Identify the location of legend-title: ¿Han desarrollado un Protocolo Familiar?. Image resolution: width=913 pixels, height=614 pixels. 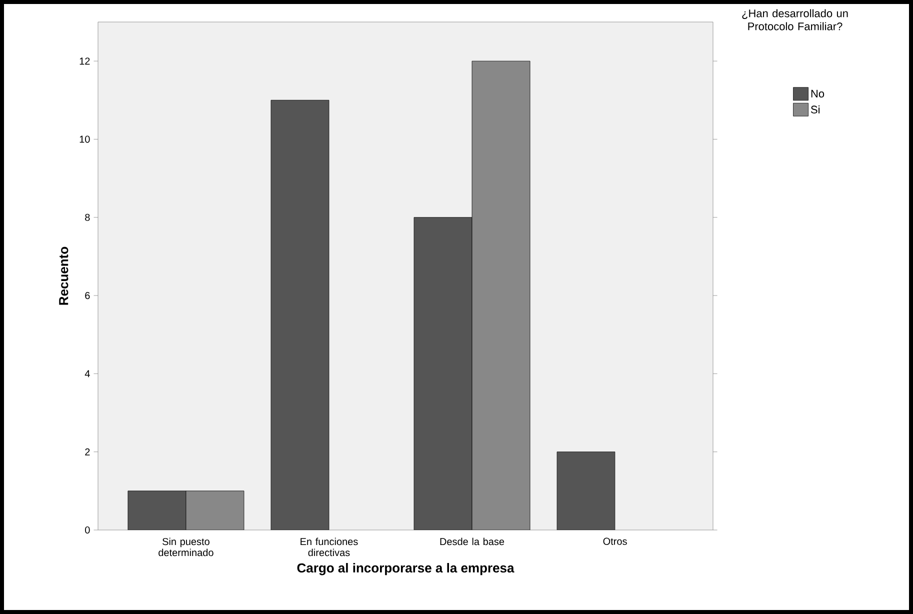
(795, 19).